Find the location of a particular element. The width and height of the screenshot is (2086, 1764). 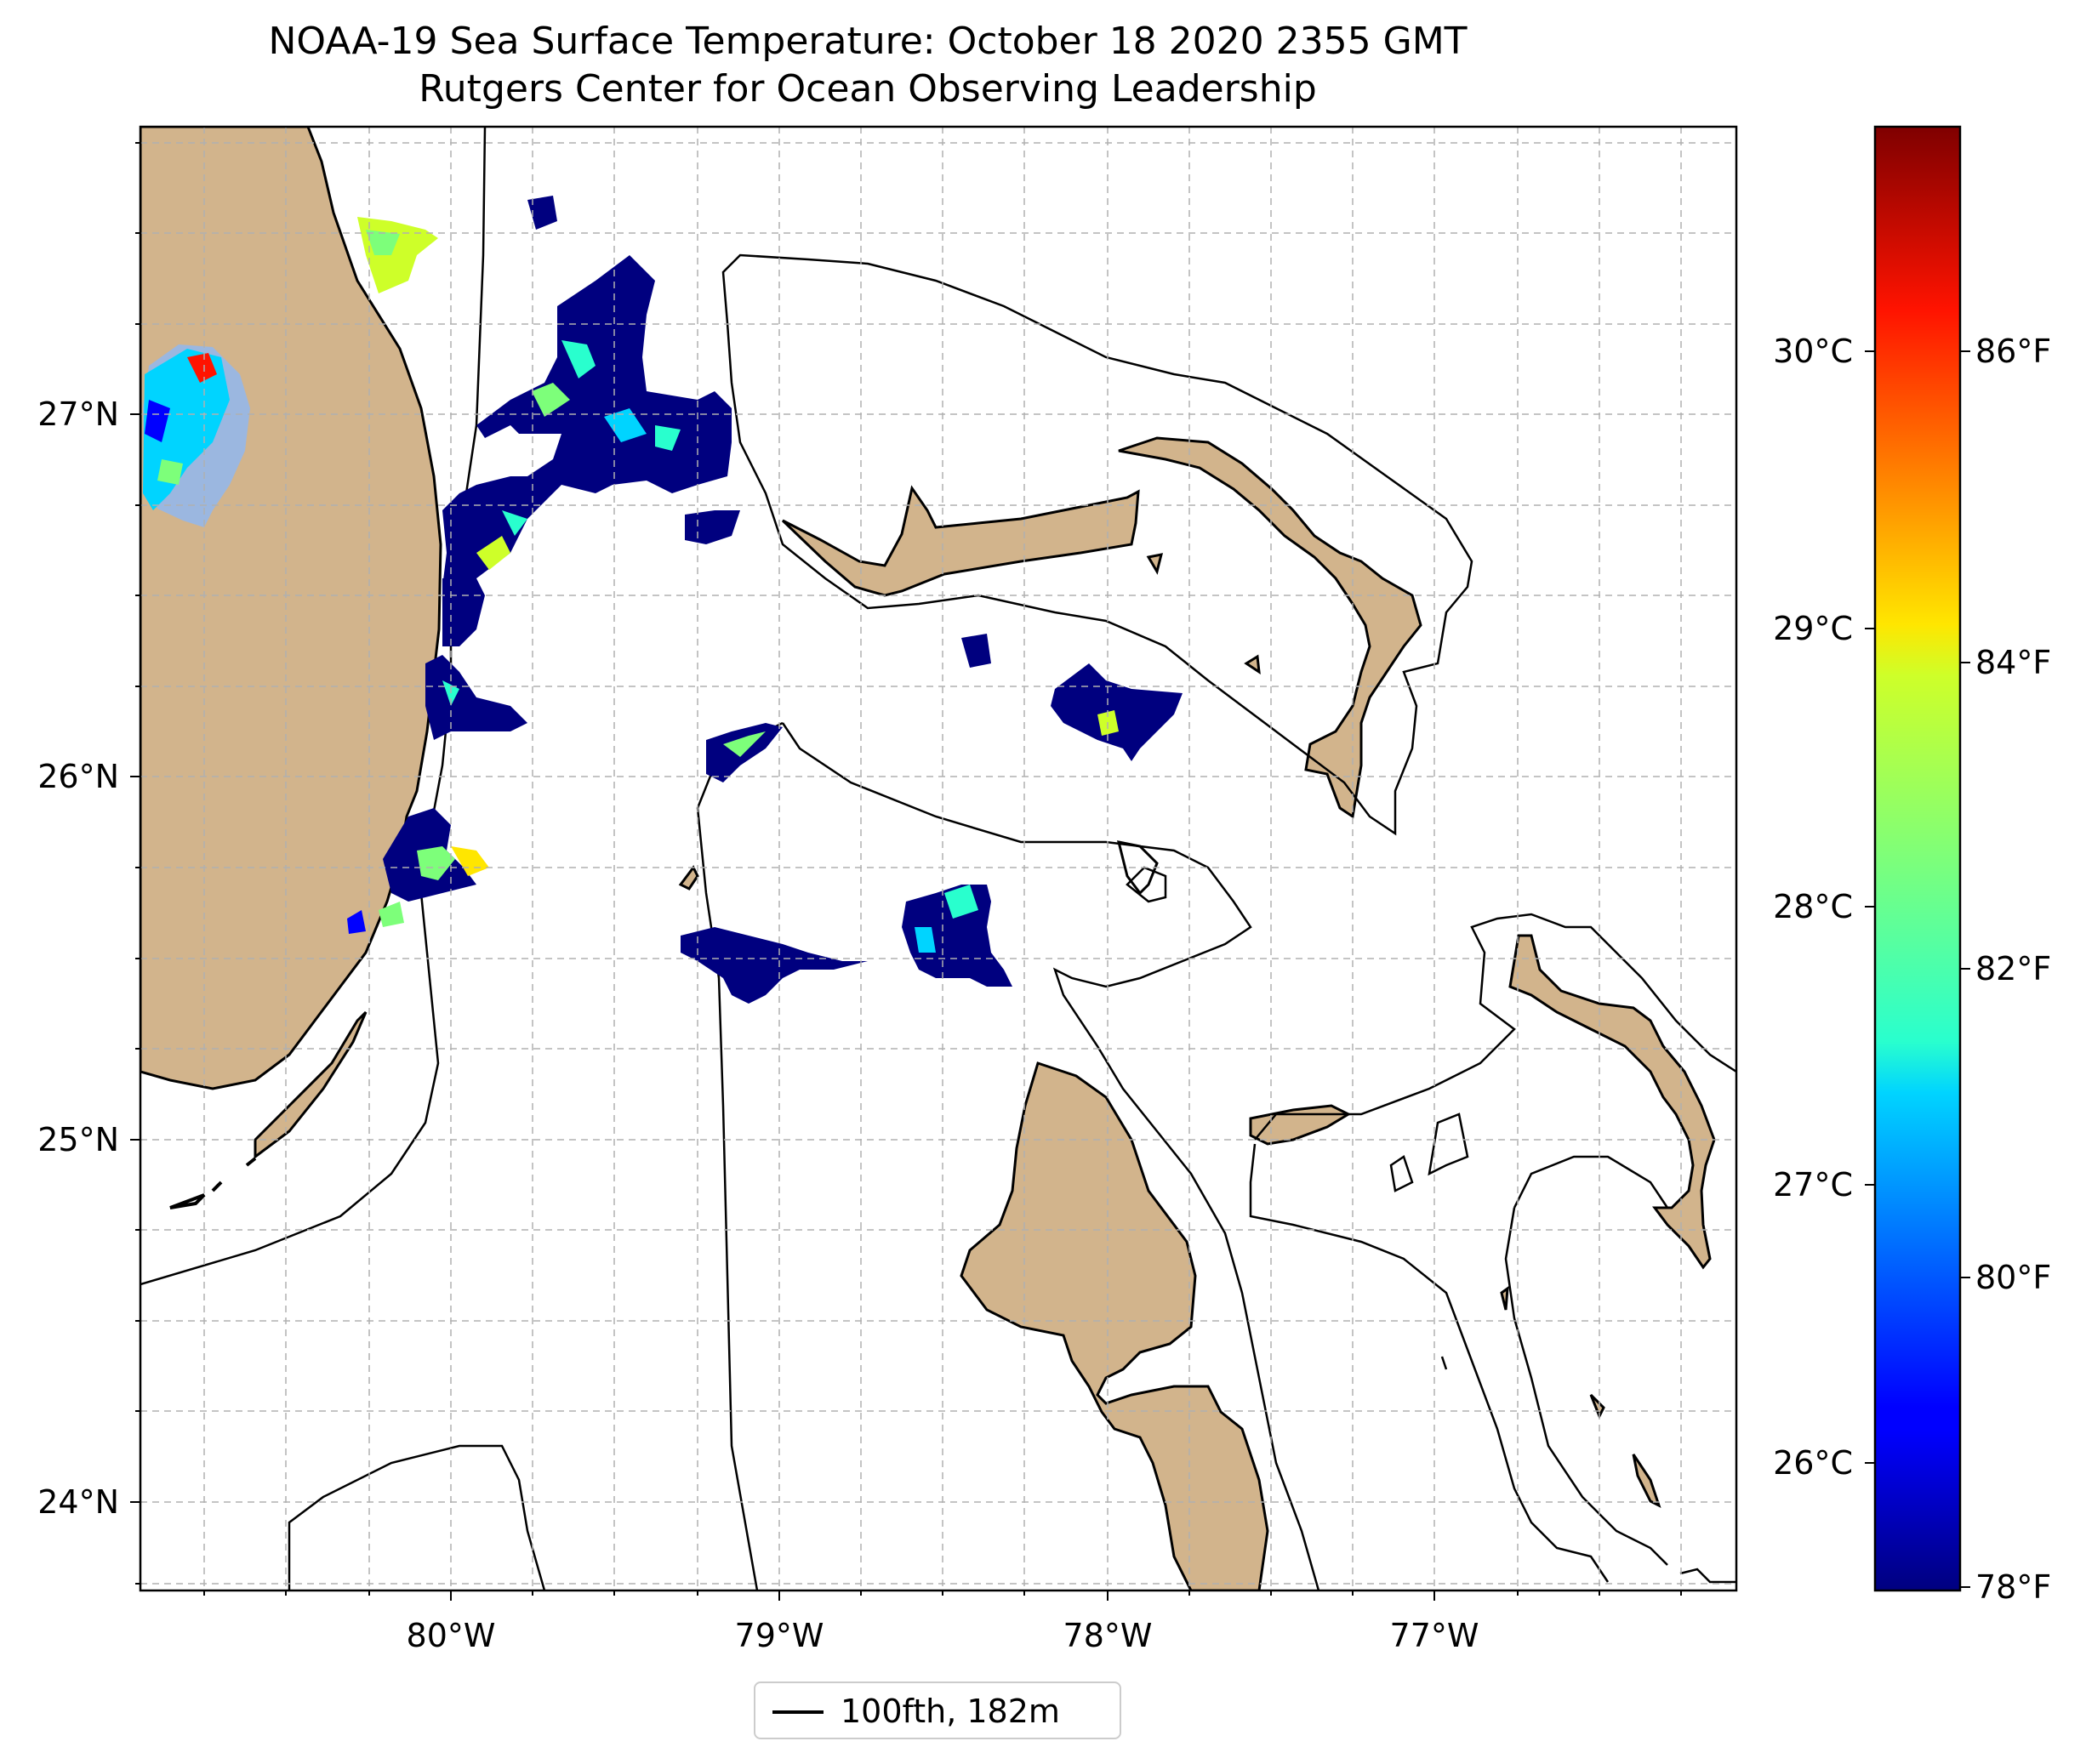

lon-label-80w: 80°W is located at coordinates (452, 1635).